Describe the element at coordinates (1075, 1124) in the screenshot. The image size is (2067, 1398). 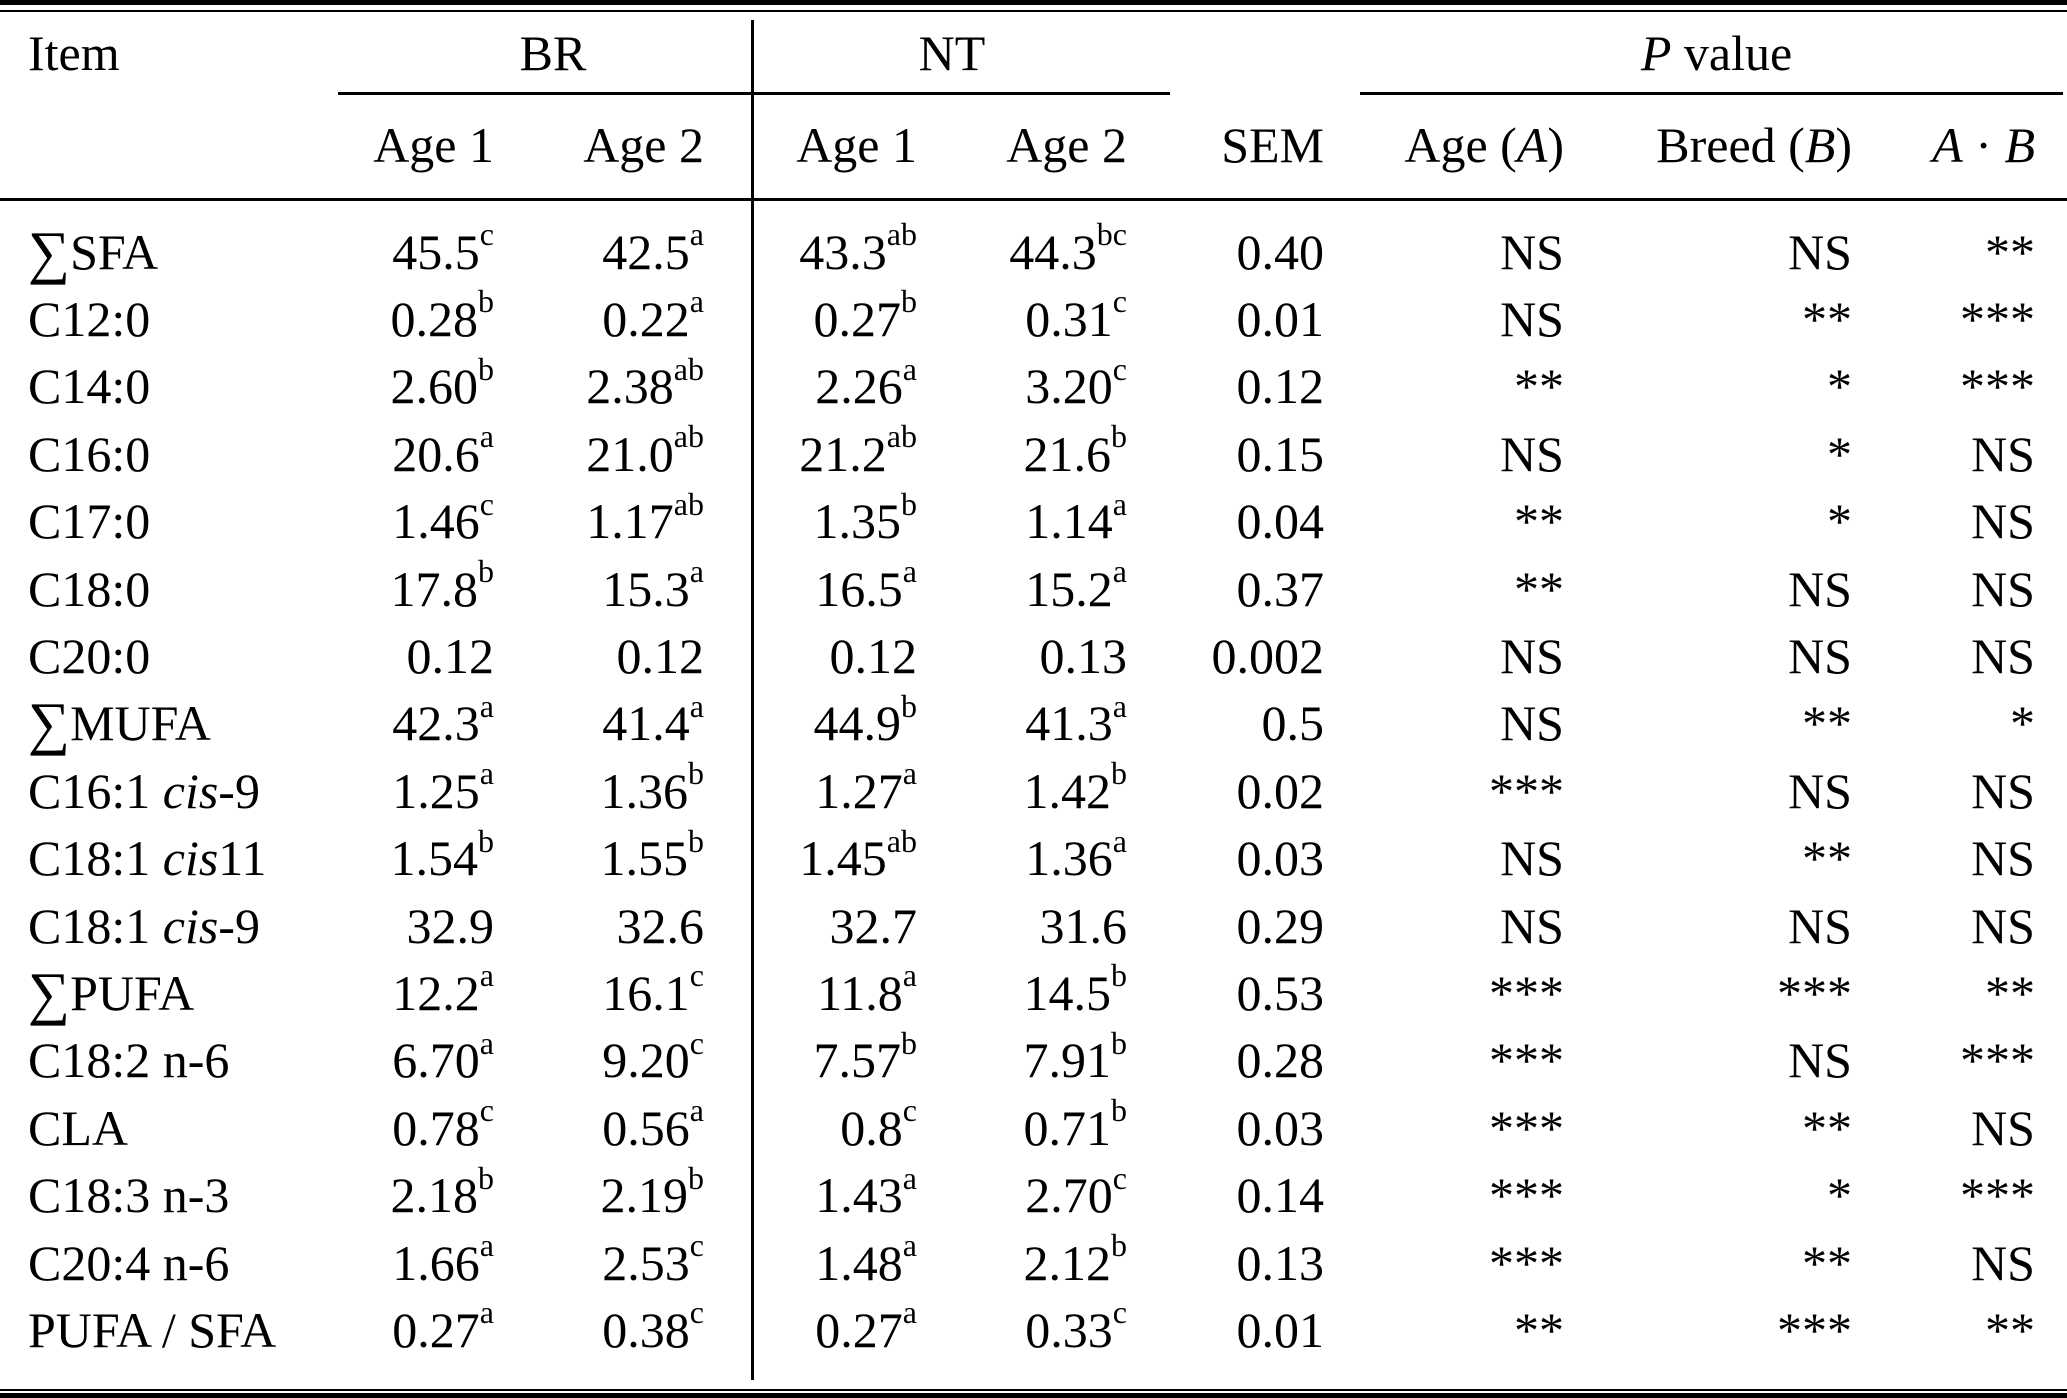
I see `value-cell-nt-age2: 0.71 b` at that location.